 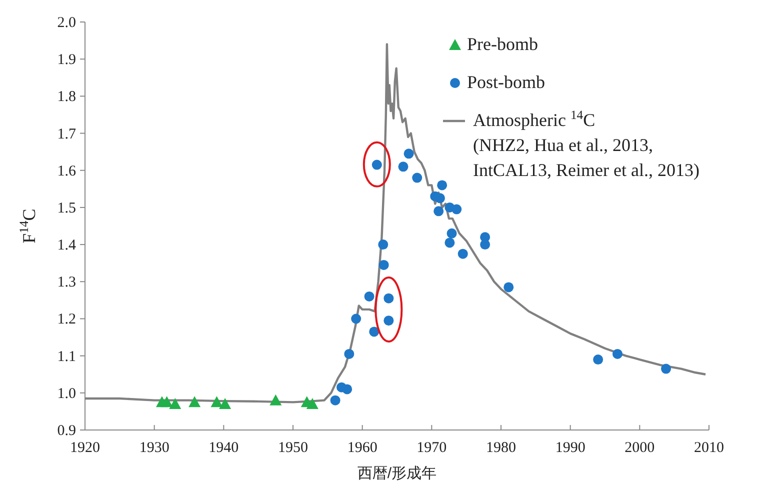 What do you see at coordinates (66, 23) in the screenshot?
I see `y-tick-label: 2.0` at bounding box center [66, 23].